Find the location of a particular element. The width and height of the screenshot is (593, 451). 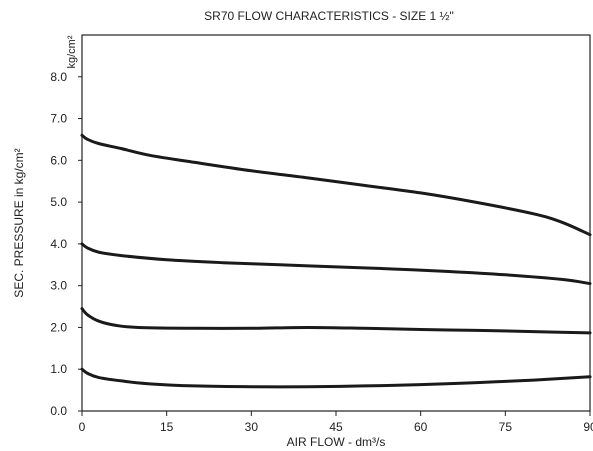

x-axis-ticks: 0 15 30 45 60 75 90 is located at coordinates (336, 422).